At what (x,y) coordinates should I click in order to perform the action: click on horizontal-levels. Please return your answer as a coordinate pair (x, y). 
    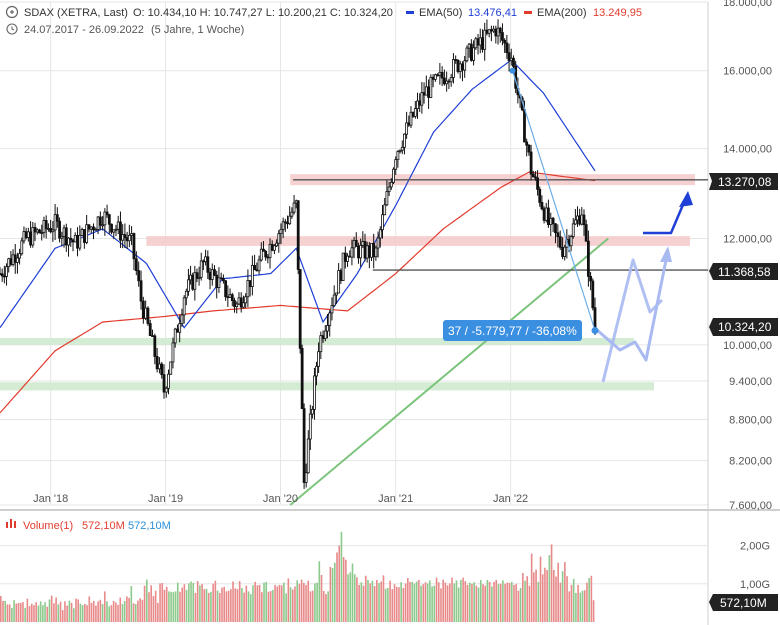
    Looking at the image, I should click on (500, 225).